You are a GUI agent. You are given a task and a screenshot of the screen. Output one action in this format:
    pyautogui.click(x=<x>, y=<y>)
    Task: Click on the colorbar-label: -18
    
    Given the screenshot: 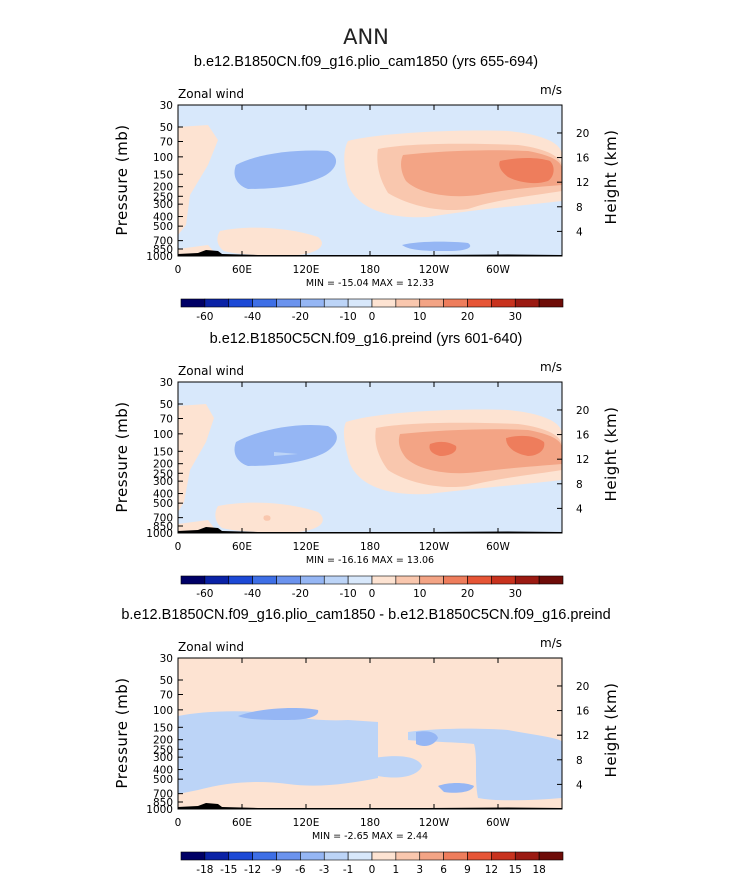 What is the action you would take?
    pyautogui.click(x=204, y=870)
    